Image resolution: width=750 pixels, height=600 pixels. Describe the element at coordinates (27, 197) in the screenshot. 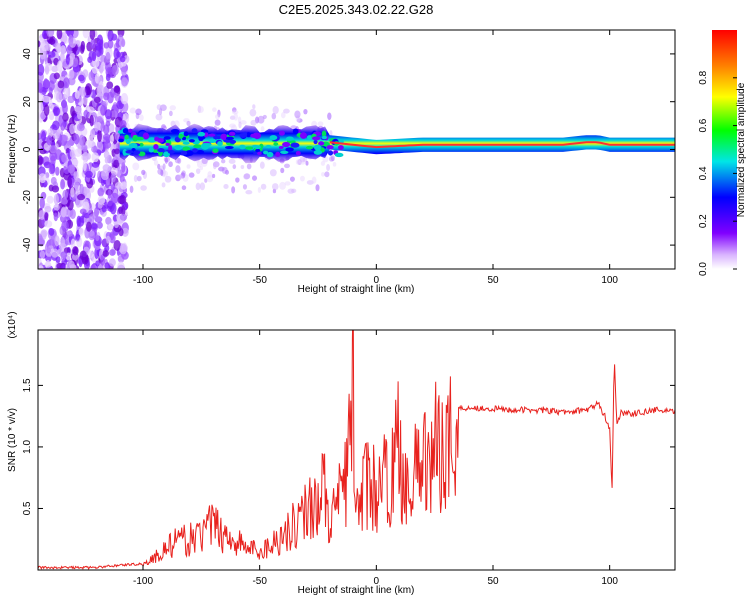

I see `y-tick-label: -20` at that location.